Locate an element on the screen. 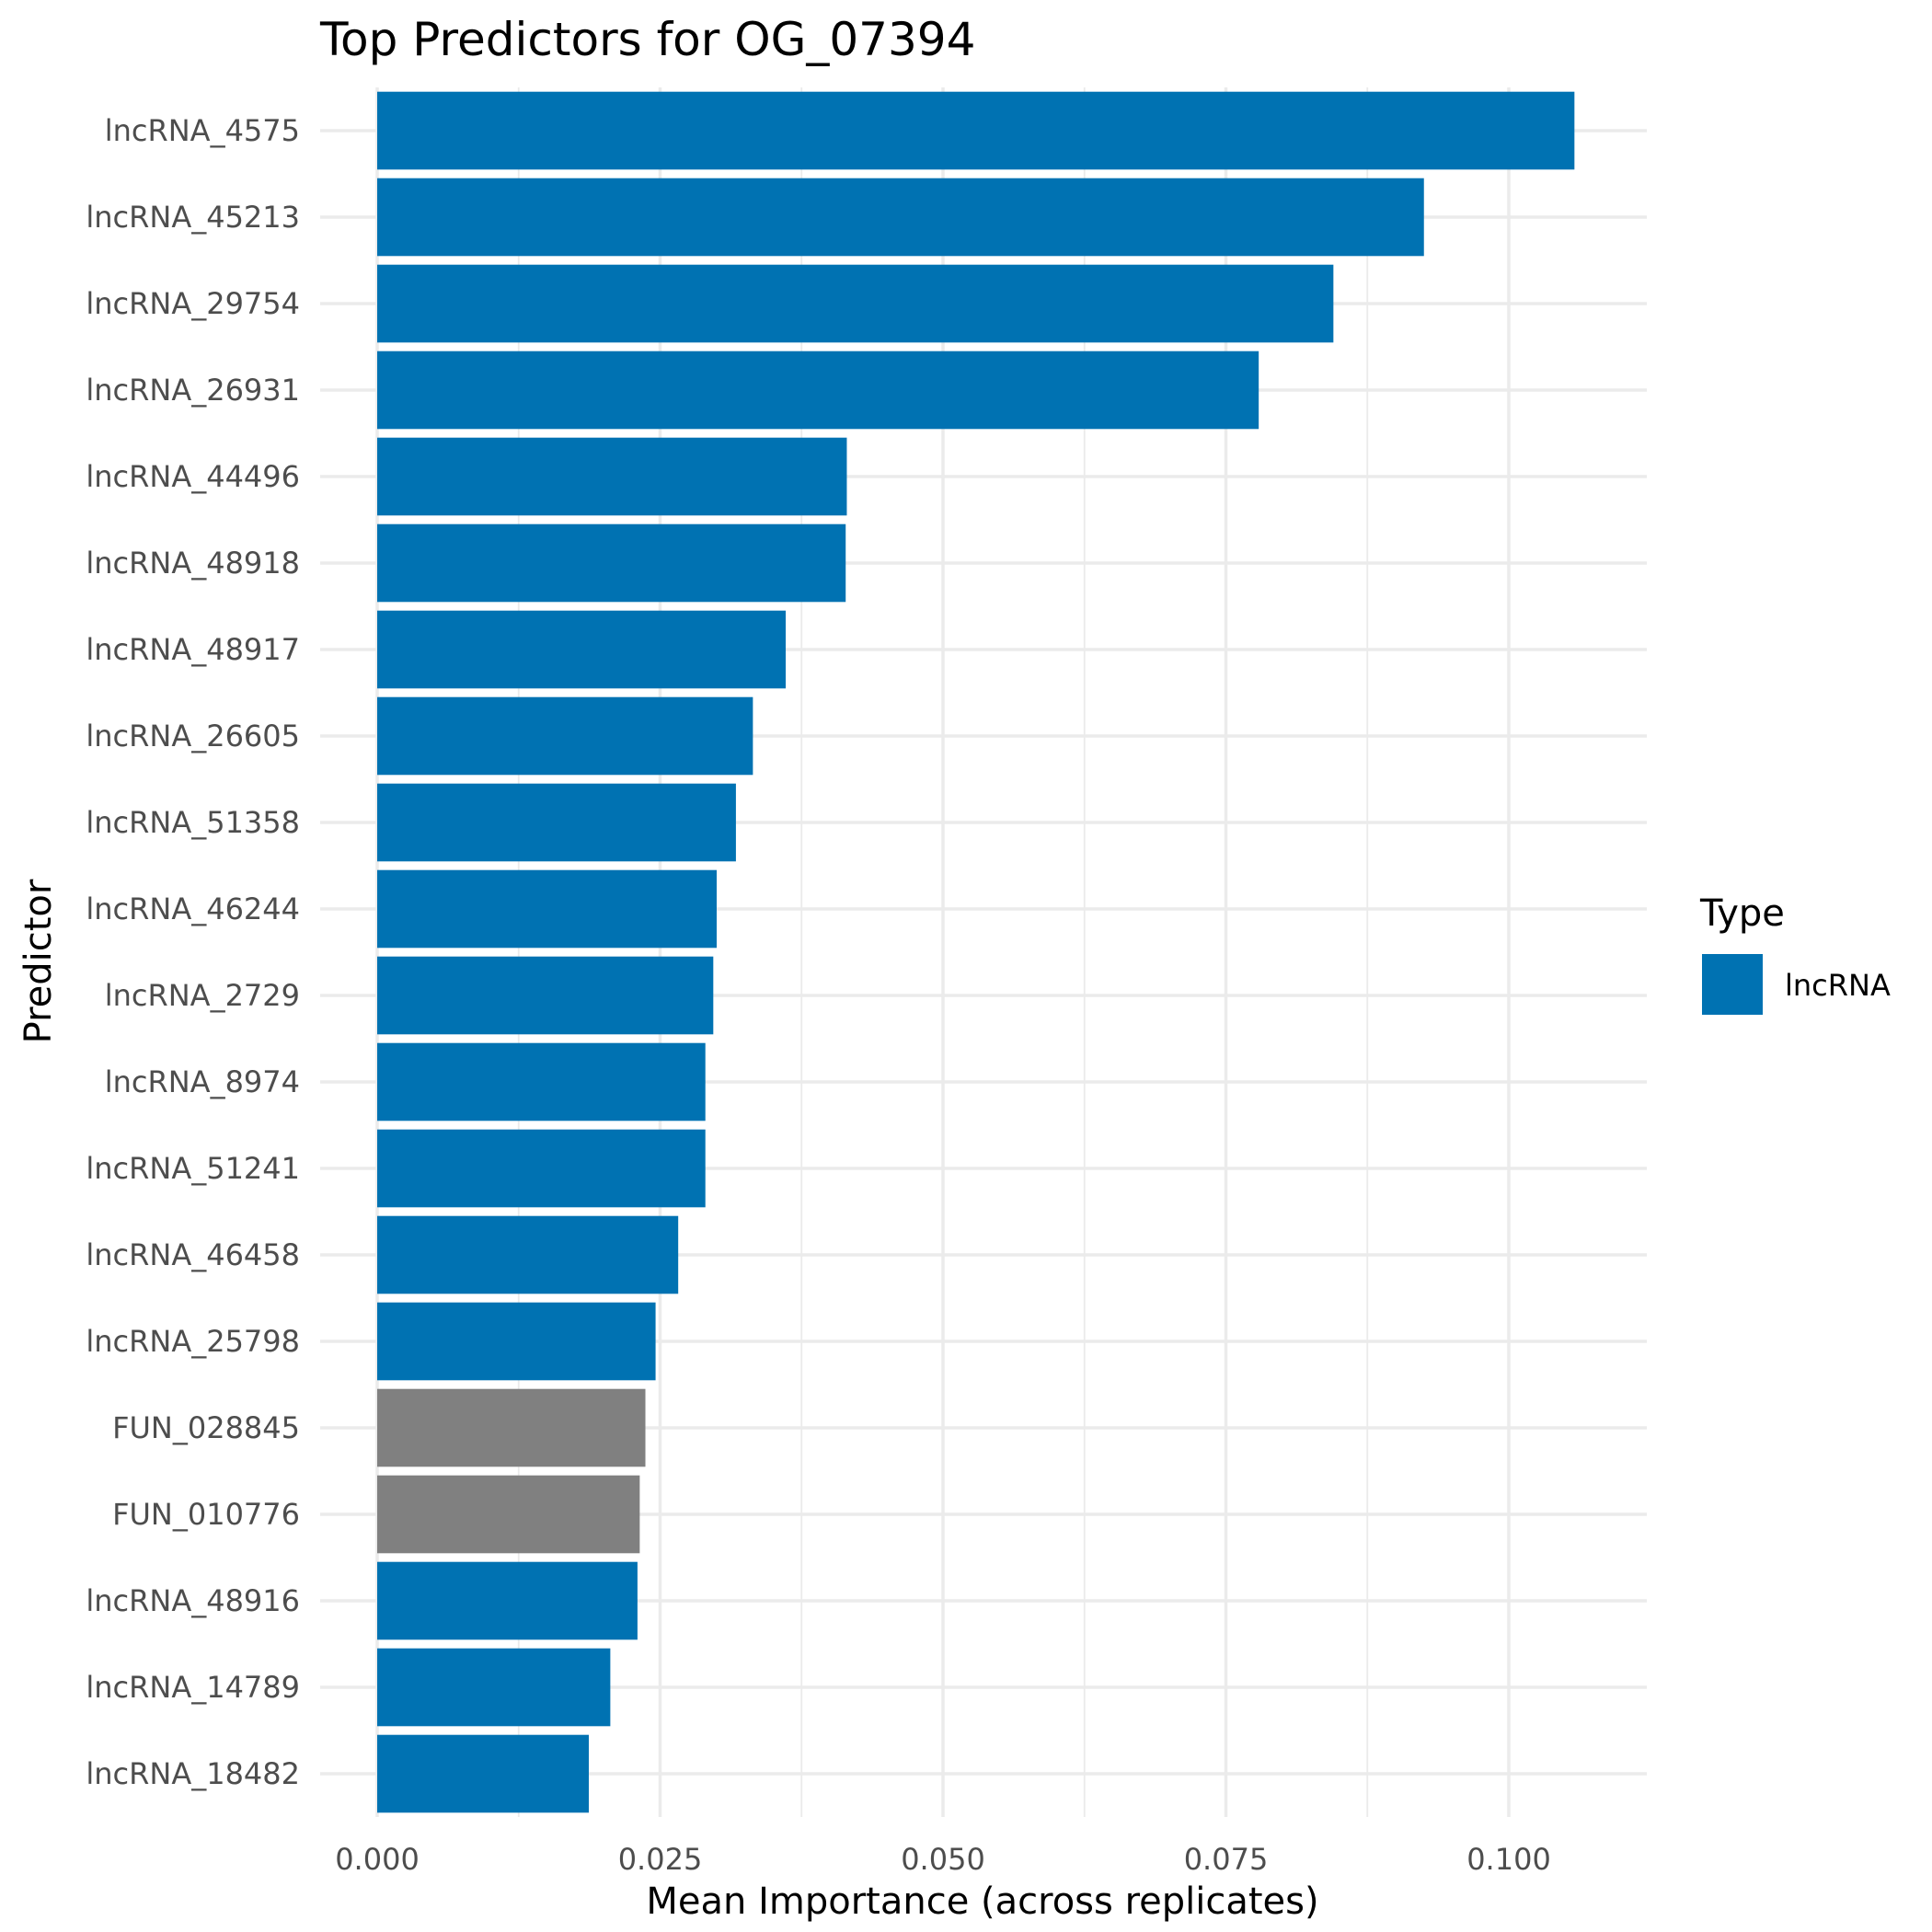 This screenshot has width=1932, height=1932. x-tick-label: 0.075 is located at coordinates (1226, 1859).